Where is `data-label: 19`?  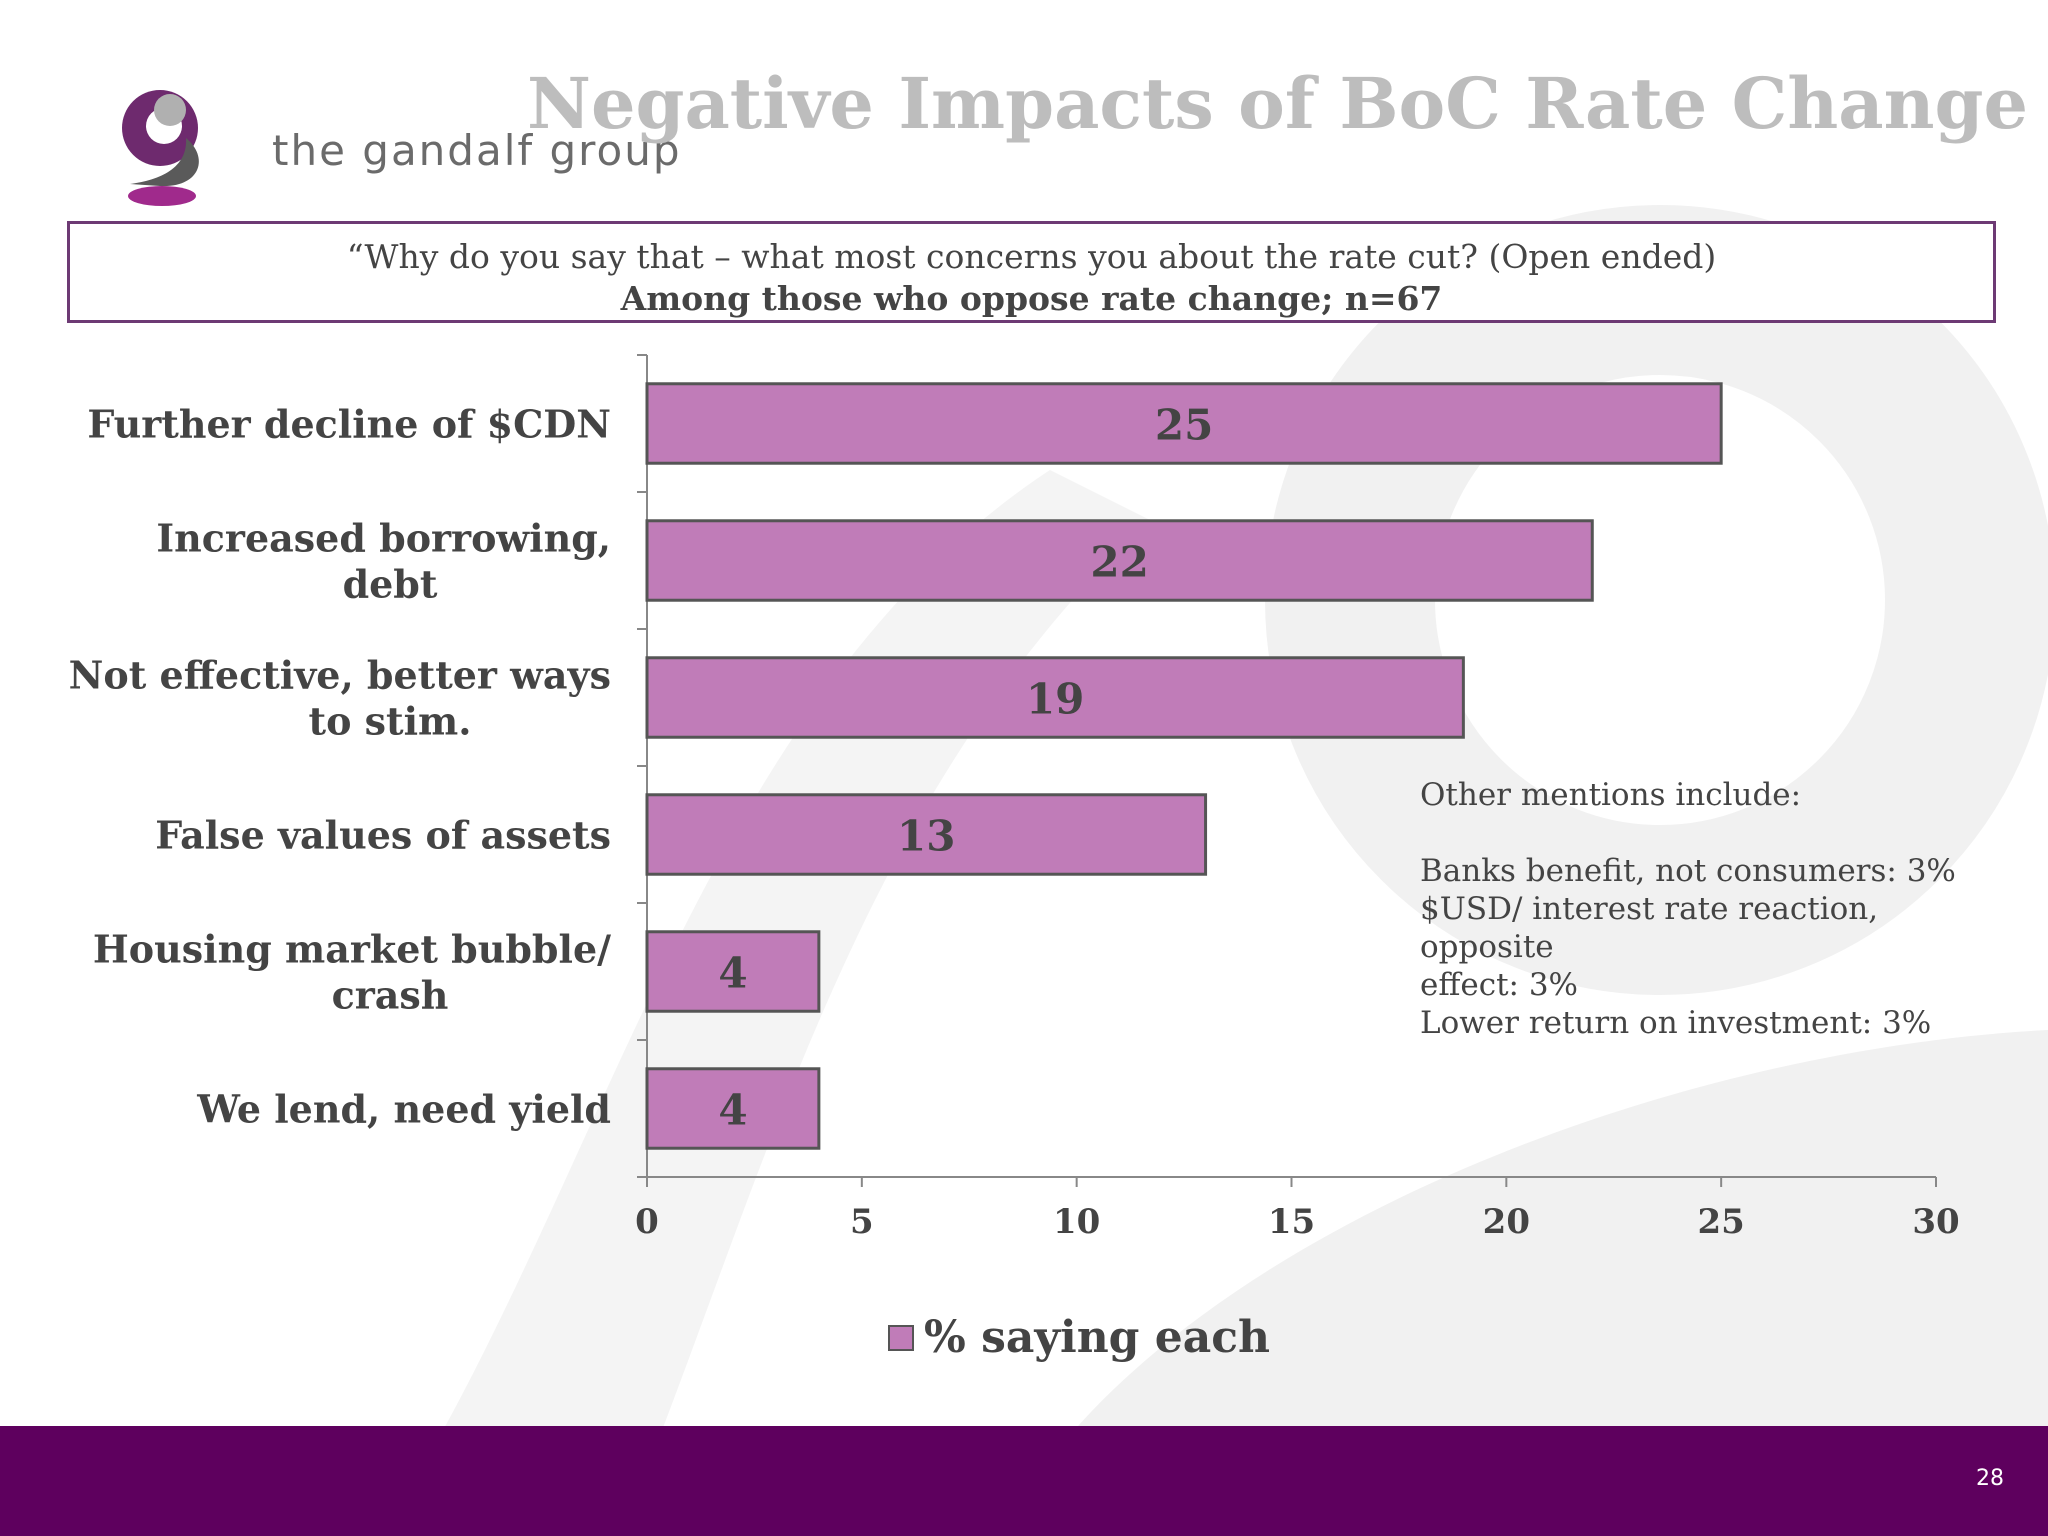
data-label: 19 is located at coordinates (1055, 699).